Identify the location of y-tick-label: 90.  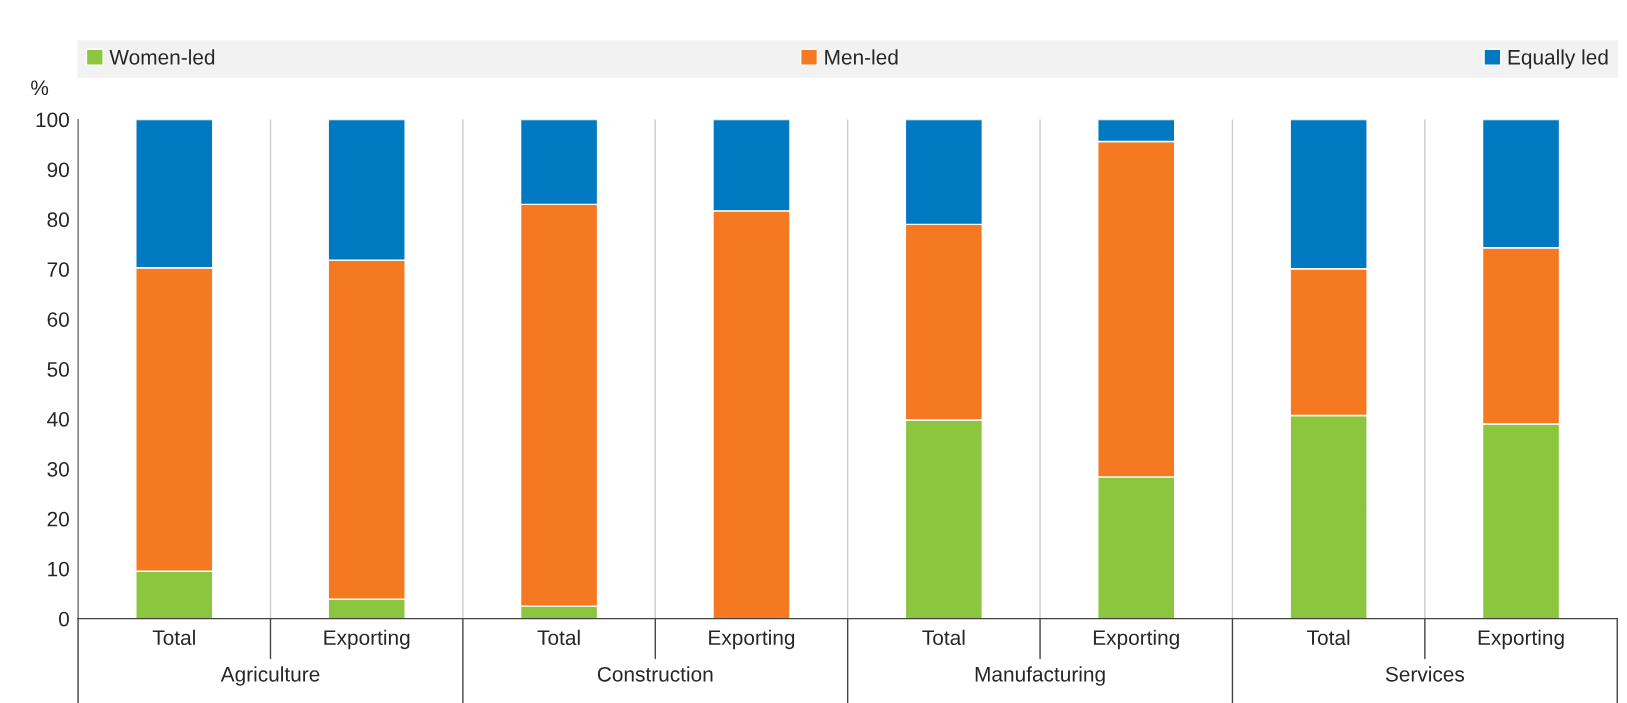
(58, 170).